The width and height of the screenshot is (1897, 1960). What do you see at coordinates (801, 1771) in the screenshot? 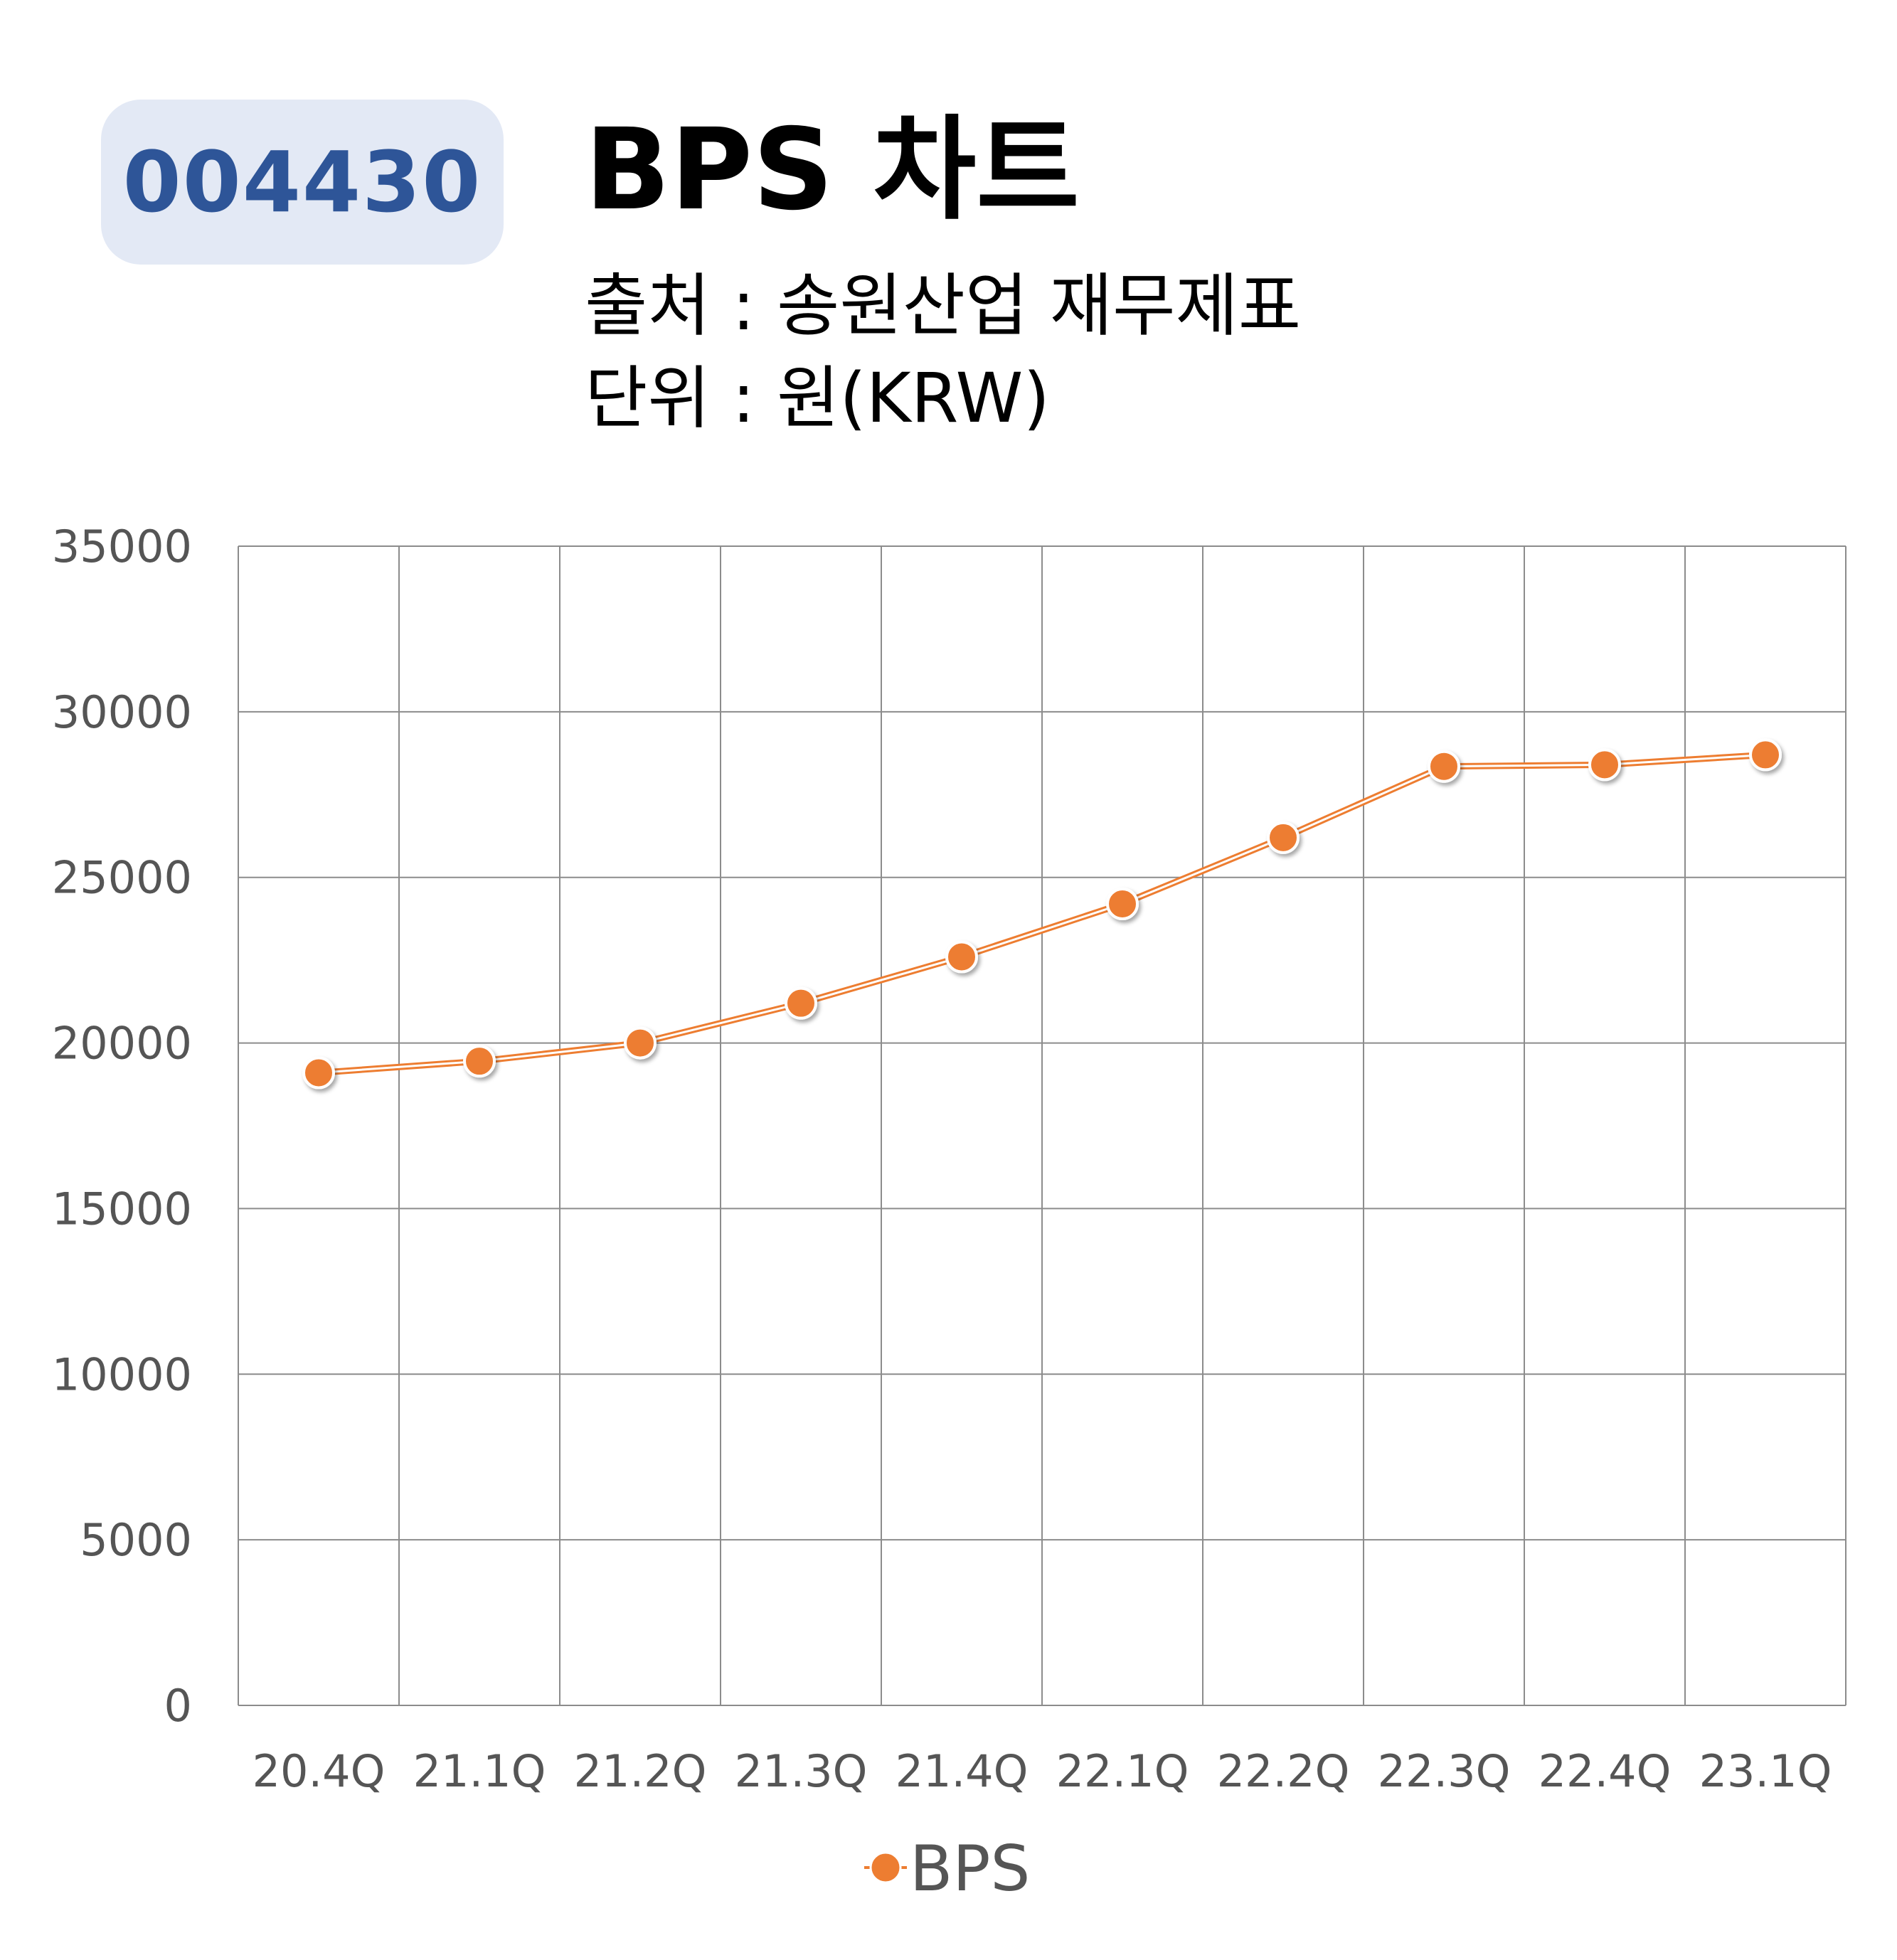
I see `x-tick-label: 21.3Q` at bounding box center [801, 1771].